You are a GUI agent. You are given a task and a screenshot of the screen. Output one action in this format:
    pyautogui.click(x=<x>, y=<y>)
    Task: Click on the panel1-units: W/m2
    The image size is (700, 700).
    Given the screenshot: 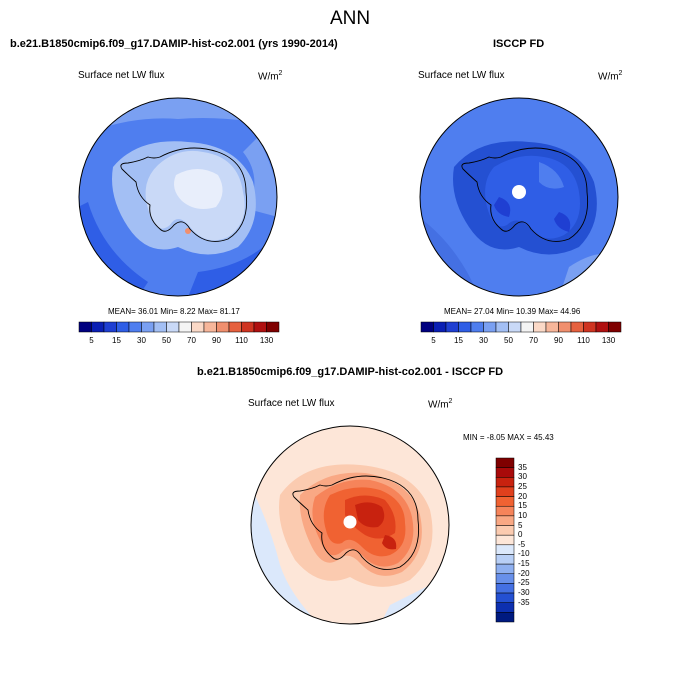 What is the action you would take?
    pyautogui.click(x=270, y=76)
    